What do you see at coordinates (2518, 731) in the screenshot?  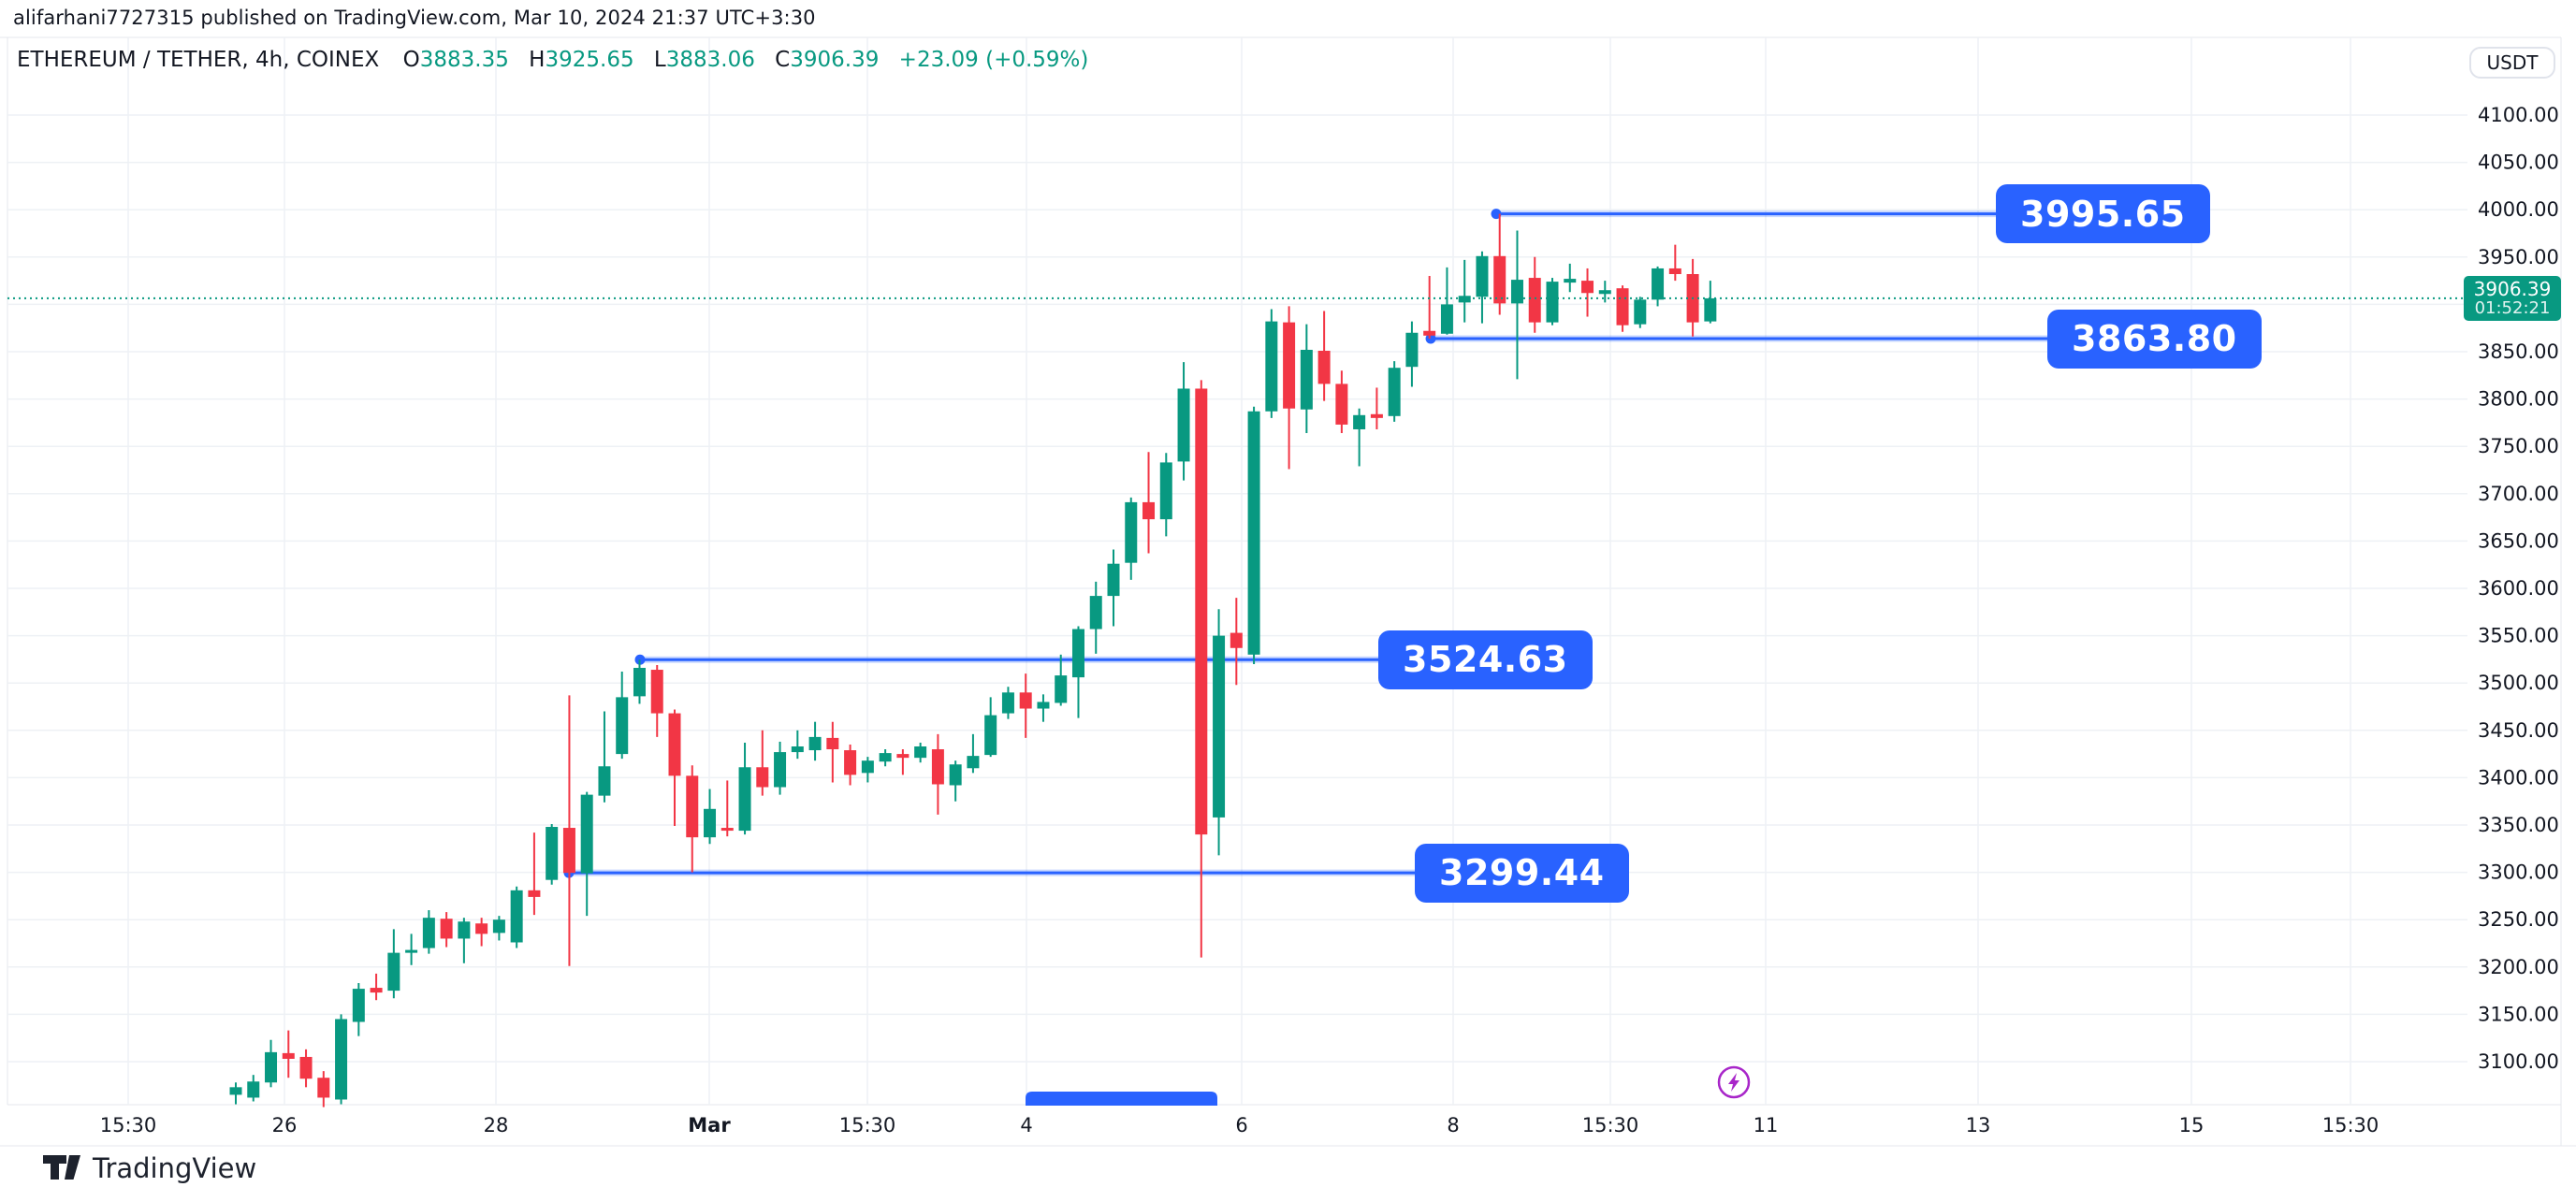 I see `price-tick-label: 3450.00` at bounding box center [2518, 731].